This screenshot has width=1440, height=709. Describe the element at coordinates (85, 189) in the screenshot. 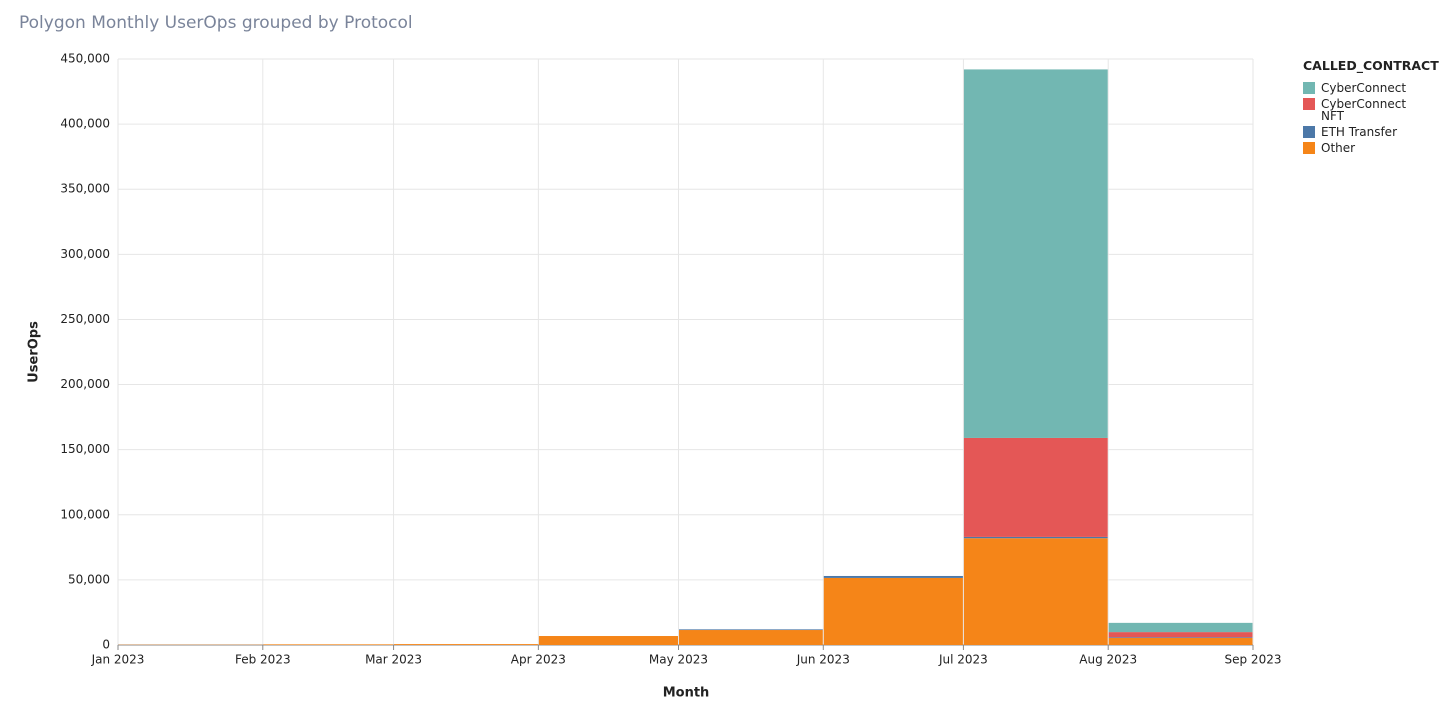

I see `y-tick-label: 350,000` at that location.